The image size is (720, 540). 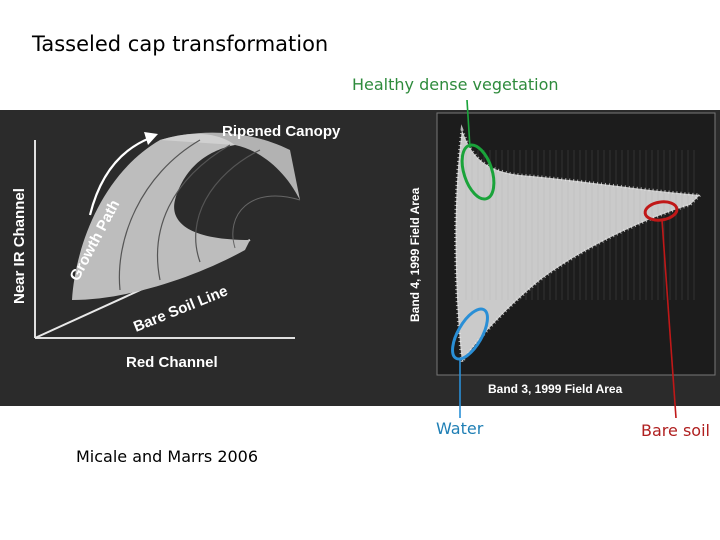 I want to click on bare-soil-leader-line, so click(x=669, y=319).